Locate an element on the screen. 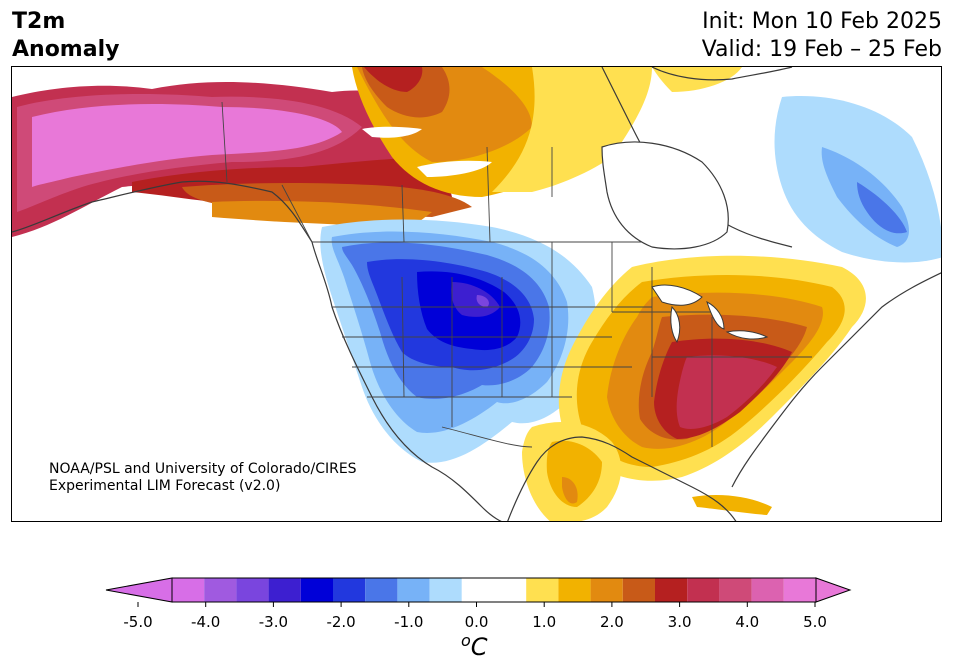  unit-letter: C is located at coordinates (479, 647).